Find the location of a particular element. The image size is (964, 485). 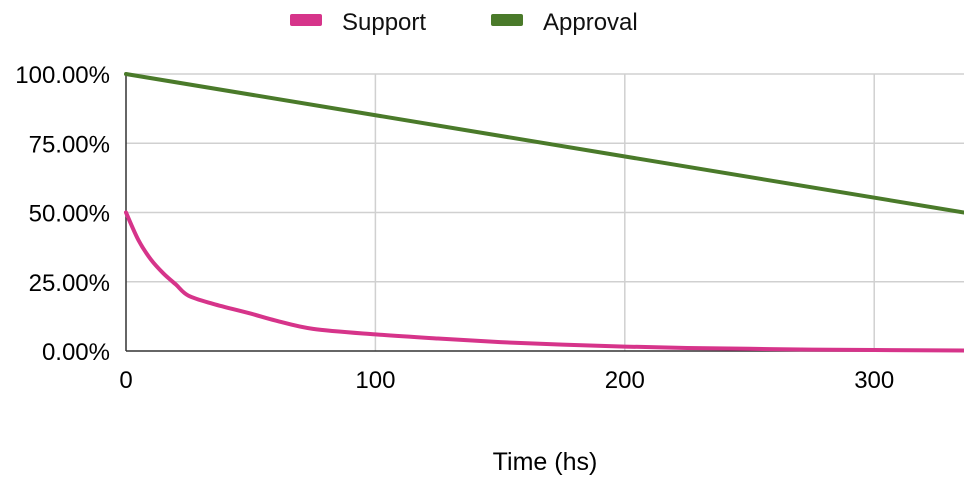

x-tick-label: 300 is located at coordinates (874, 380).